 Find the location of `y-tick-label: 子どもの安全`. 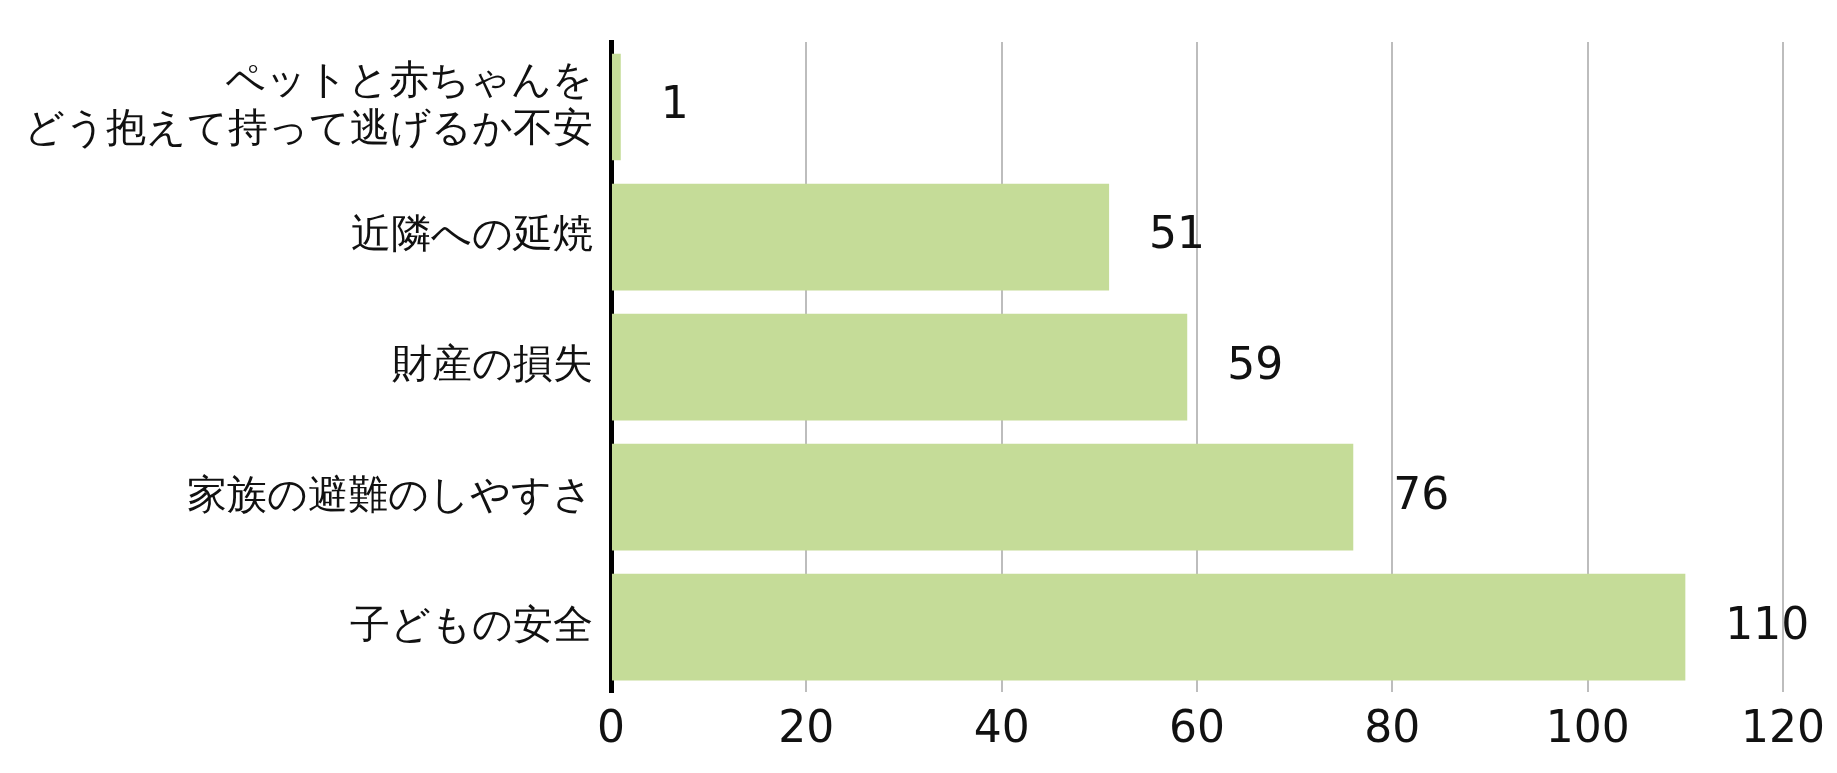

y-tick-label: 子どもの安全 is located at coordinates (471, 623).